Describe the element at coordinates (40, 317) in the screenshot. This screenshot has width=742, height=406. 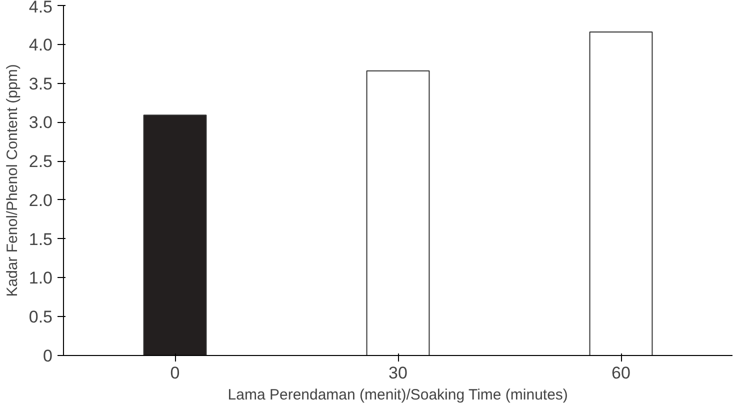
I see `y-tick-label: 0.5` at that location.